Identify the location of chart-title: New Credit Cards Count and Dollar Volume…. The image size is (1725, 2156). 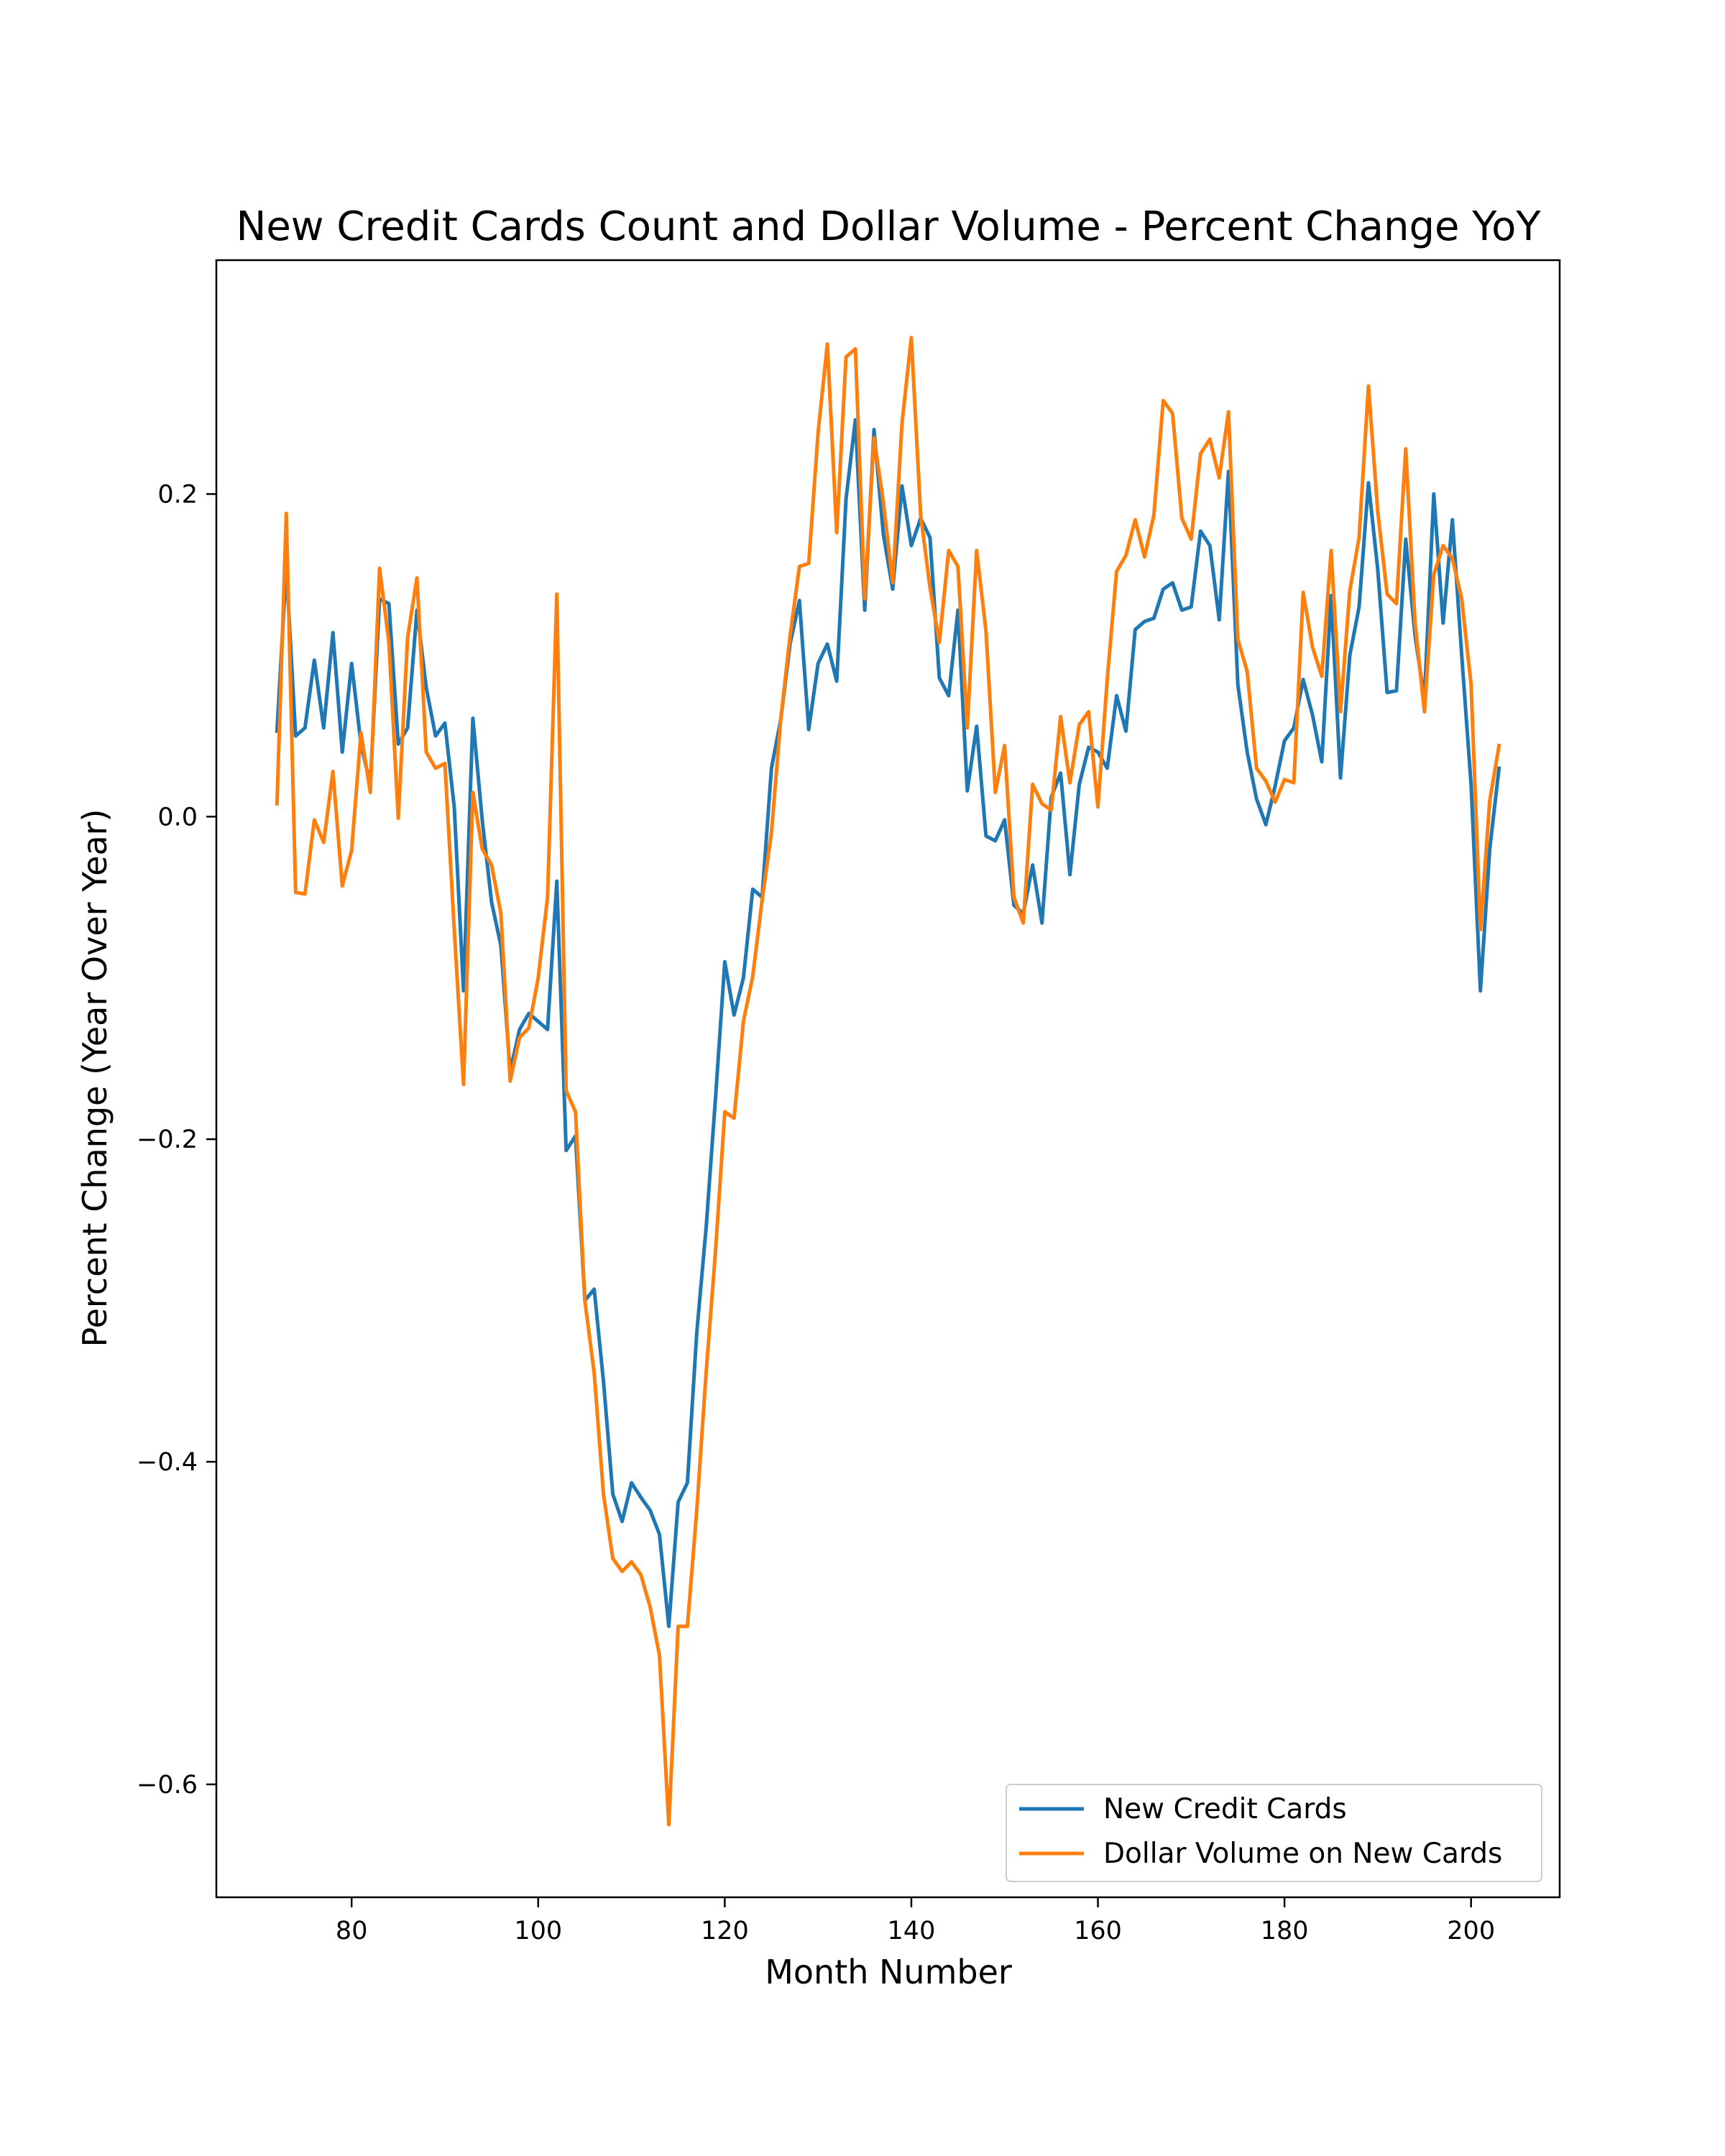
(888, 227).